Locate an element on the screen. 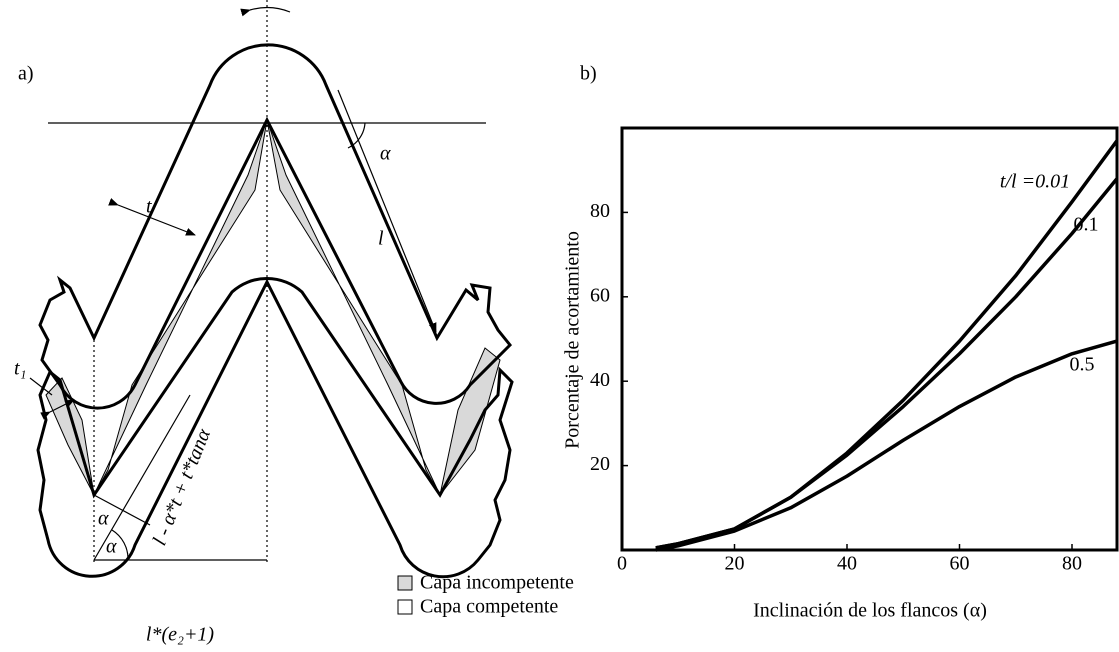 This screenshot has height=652, width=1119. series-label: 0.5 is located at coordinates (1082, 365).